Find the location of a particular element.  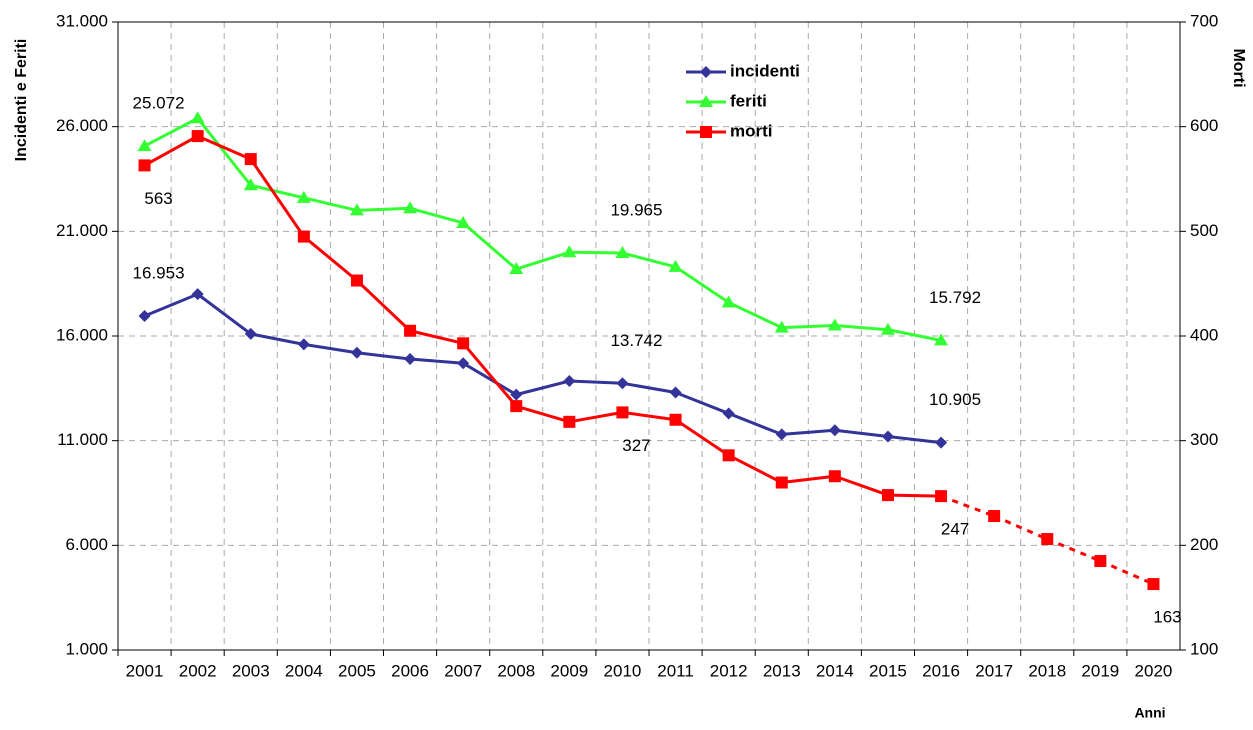

y2-tick-label: 500 is located at coordinates (1204, 230).